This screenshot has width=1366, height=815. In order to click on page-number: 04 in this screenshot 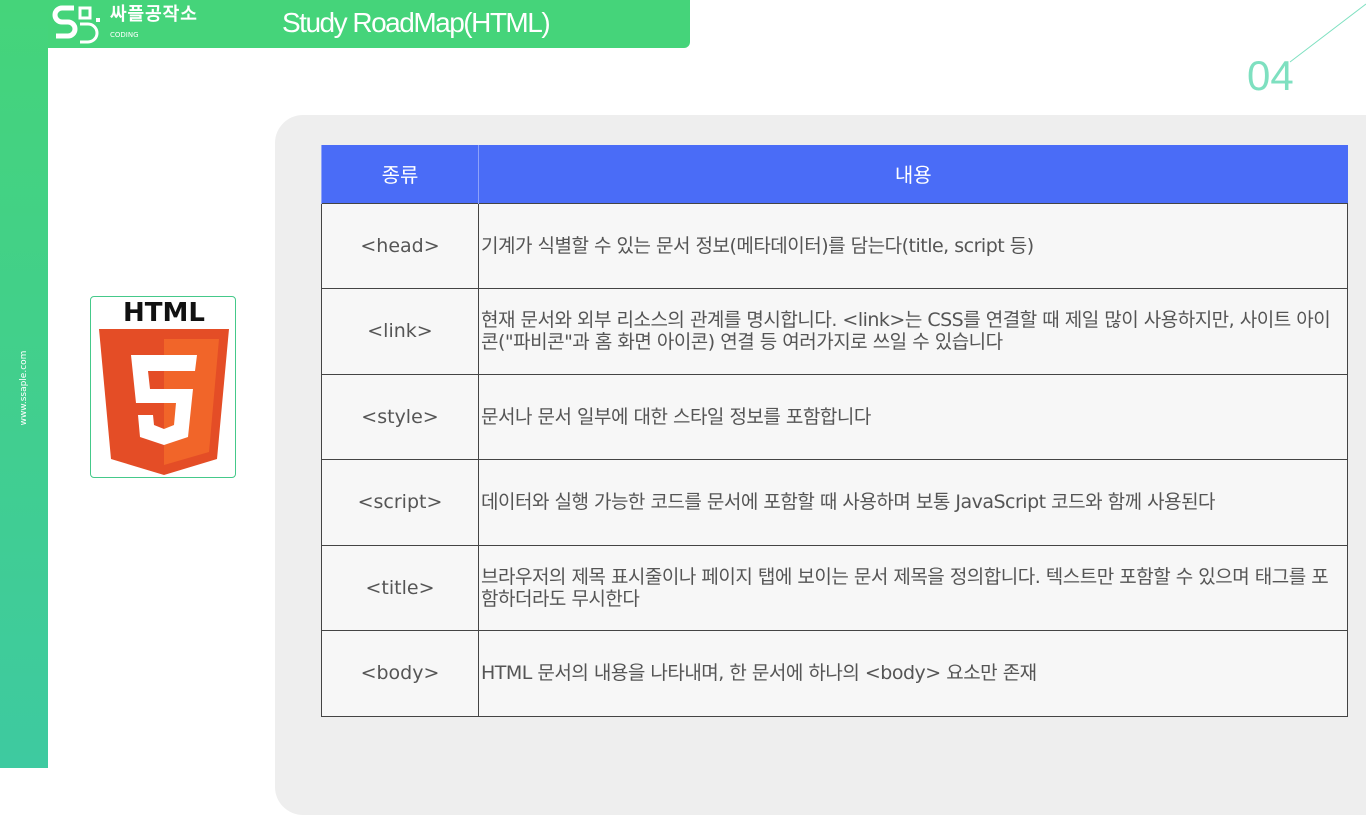, I will do `click(1270, 75)`.